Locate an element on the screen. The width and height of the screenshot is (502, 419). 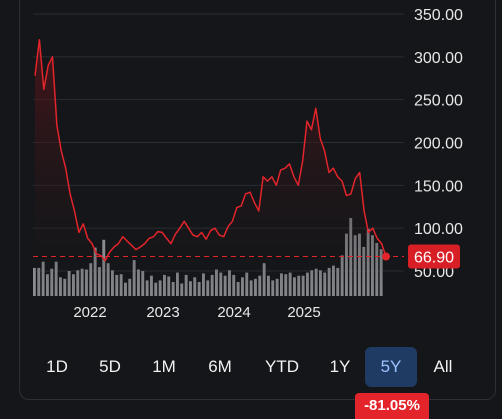
current-price-badge: 66.90 is located at coordinates (434, 256).